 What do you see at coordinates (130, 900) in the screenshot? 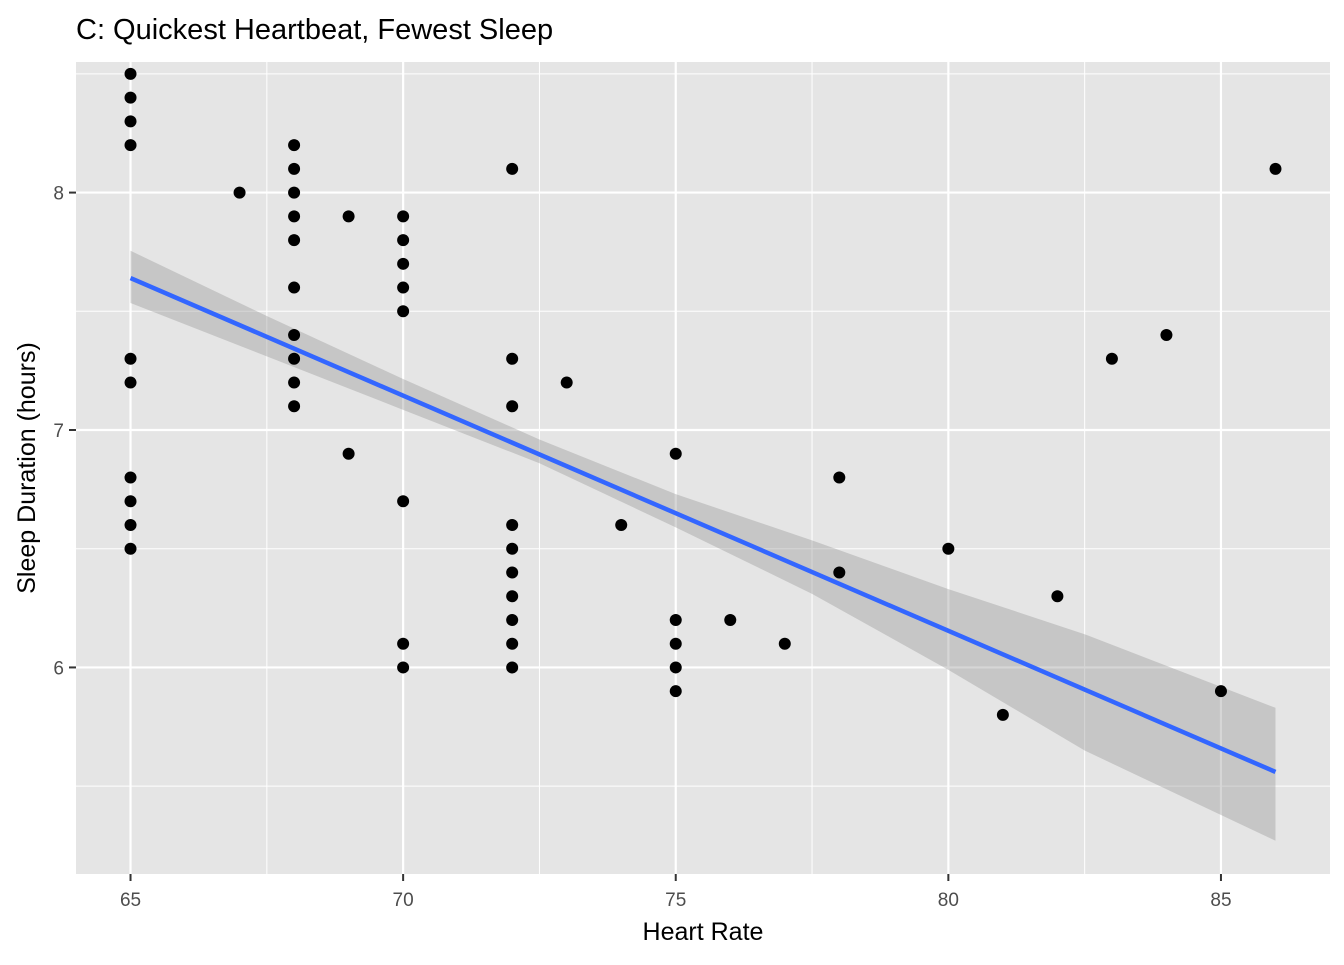
I see `x-tick-label: 65` at bounding box center [130, 900].